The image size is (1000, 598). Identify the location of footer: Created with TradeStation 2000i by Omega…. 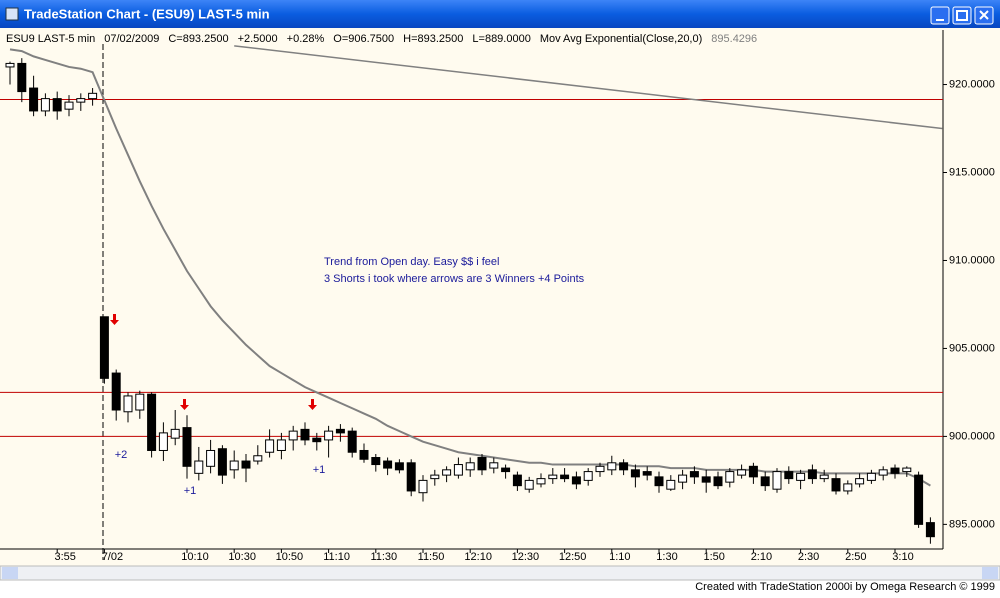
(845, 587).